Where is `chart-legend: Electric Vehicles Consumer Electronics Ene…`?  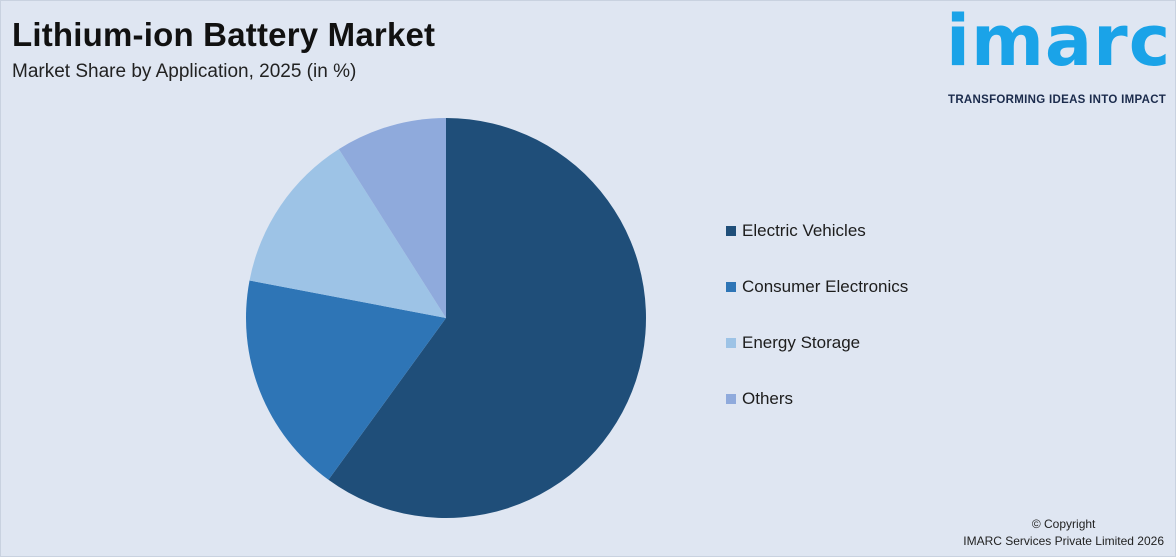
chart-legend: Electric Vehicles Consumer Electronics Ene… is located at coordinates (817, 333).